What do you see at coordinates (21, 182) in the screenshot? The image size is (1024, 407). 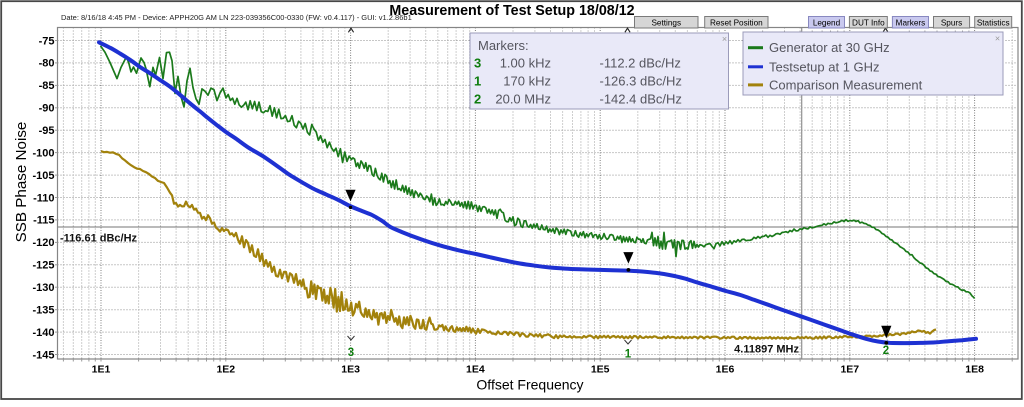 I see `svg-text: SSB Phase Noise` at bounding box center [21, 182].